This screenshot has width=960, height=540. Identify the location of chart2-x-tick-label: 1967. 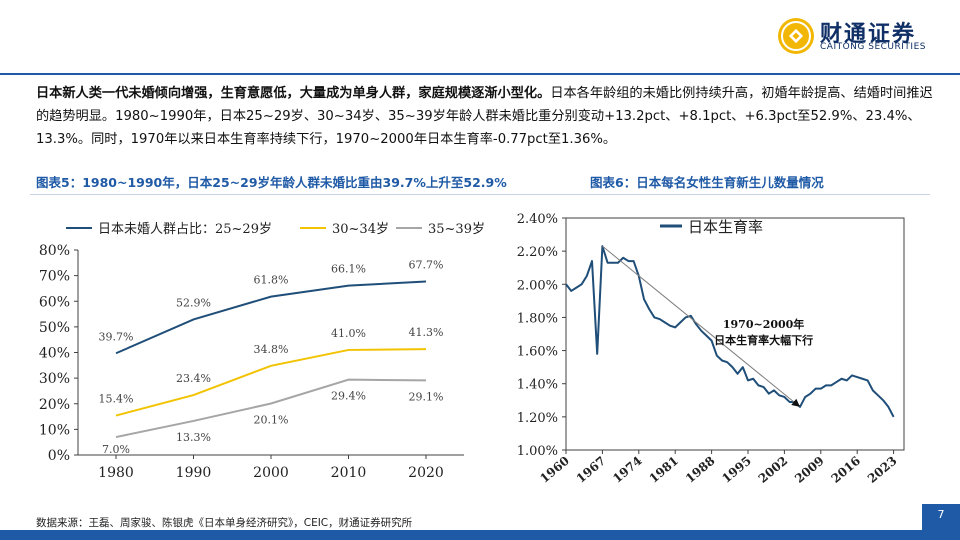
(591, 470).